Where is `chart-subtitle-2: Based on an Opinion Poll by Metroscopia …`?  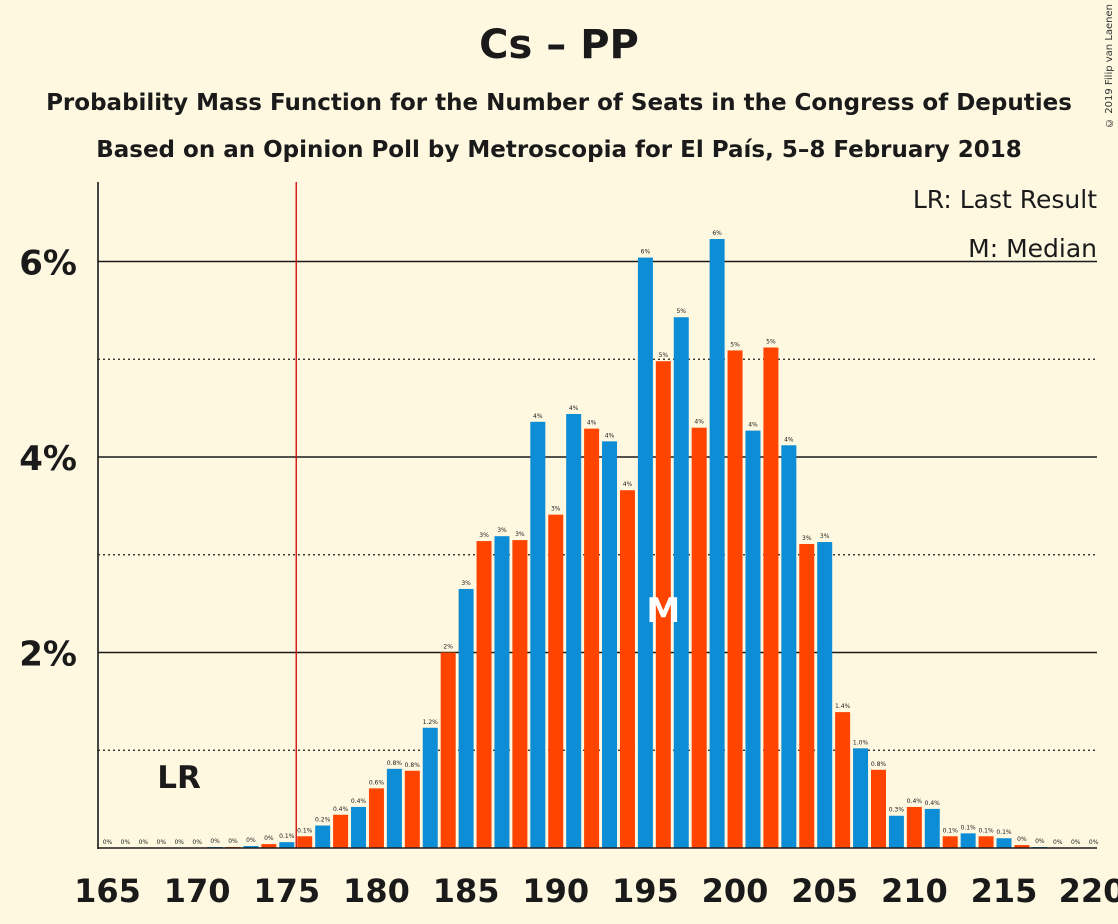
chart-subtitle-2: Based on an Opinion Poll by Metroscopia … is located at coordinates (559, 150).